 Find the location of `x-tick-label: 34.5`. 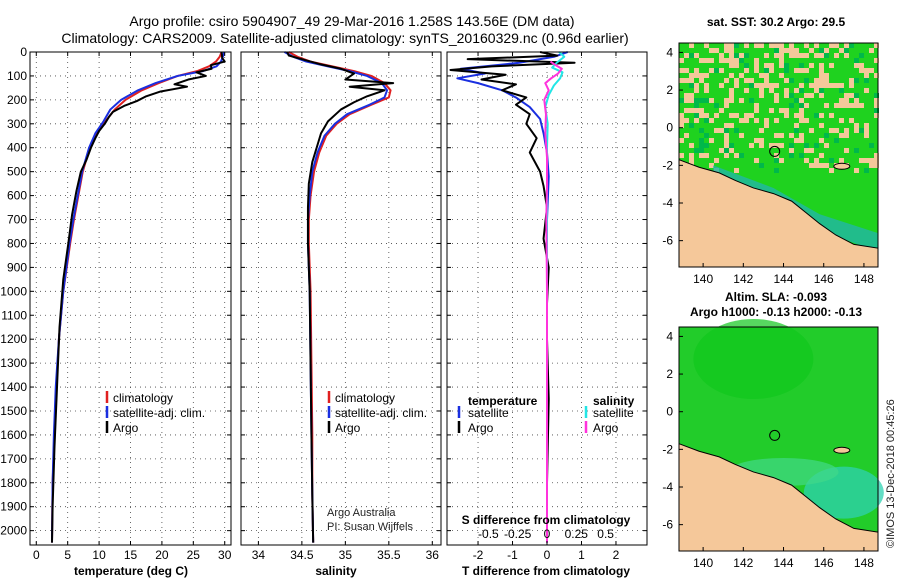

x-tick-label: 34.5 is located at coordinates (302, 555).